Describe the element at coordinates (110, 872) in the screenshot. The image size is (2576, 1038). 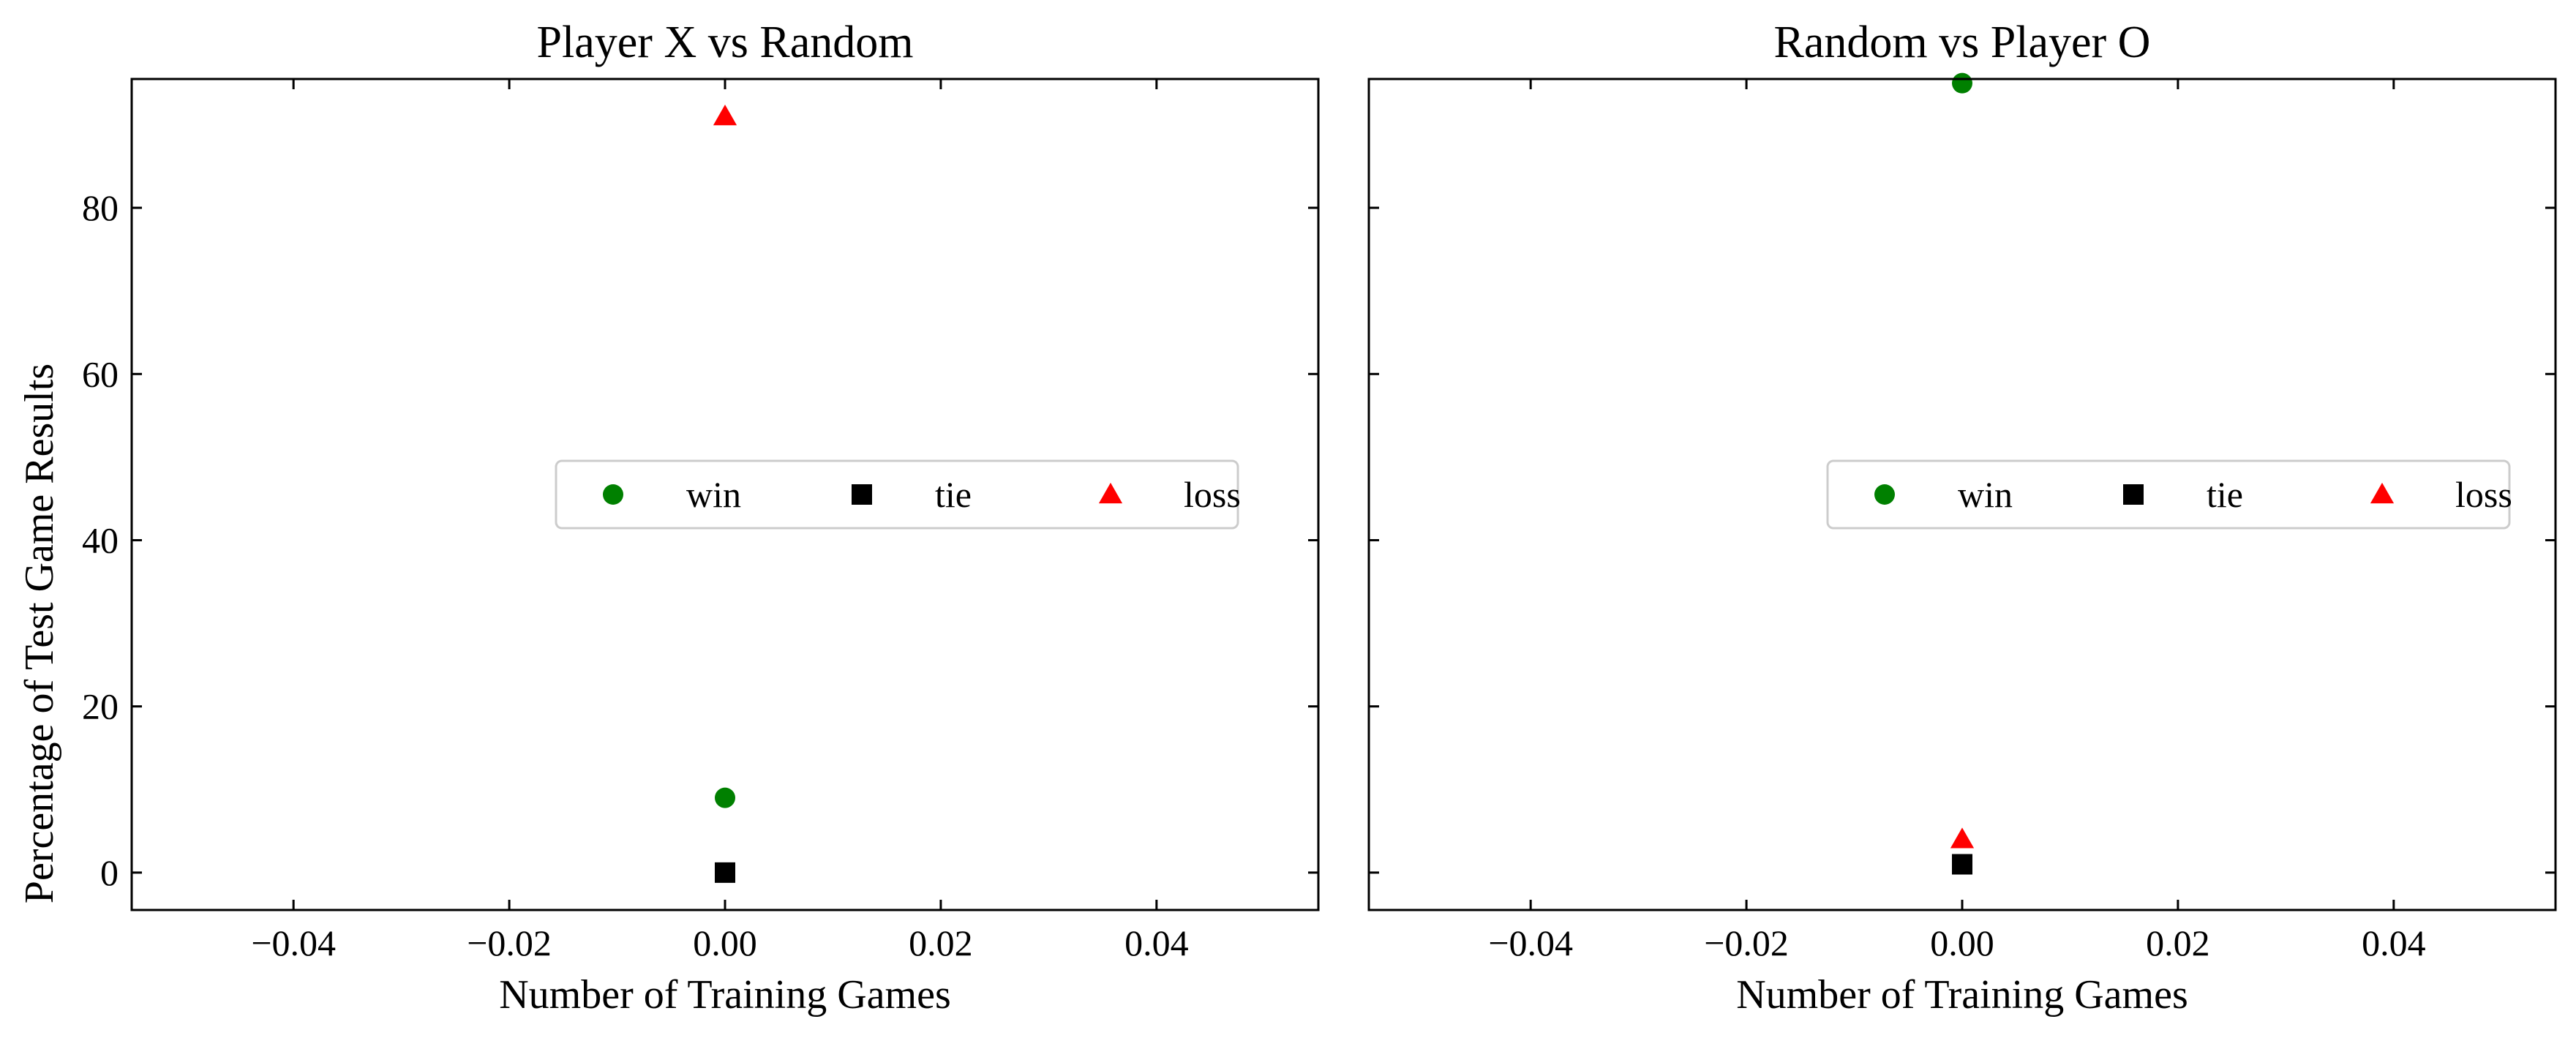
I see `y-tick-label: 0` at that location.